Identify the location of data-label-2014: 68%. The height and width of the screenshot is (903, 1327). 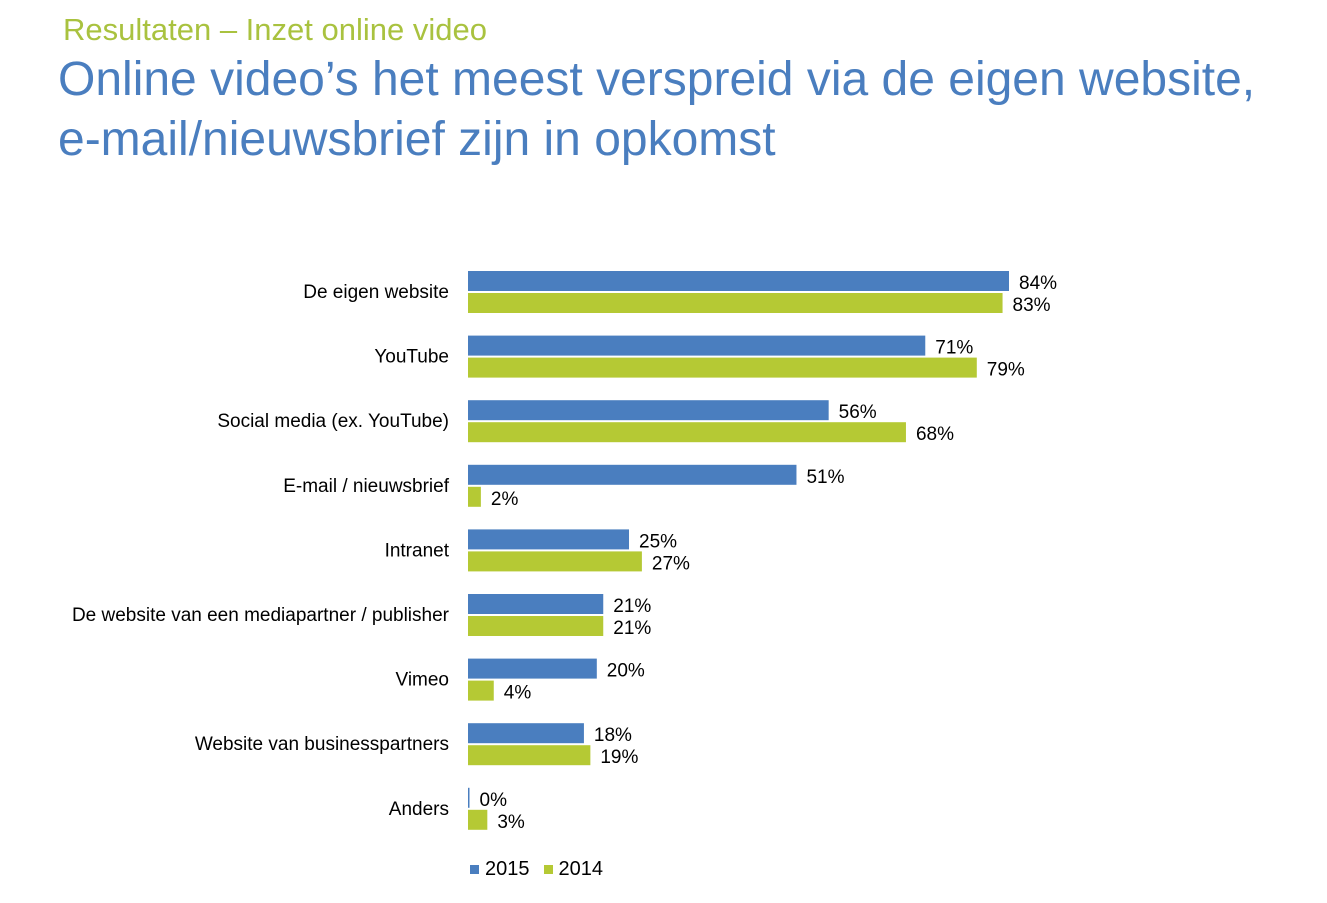
(935, 434).